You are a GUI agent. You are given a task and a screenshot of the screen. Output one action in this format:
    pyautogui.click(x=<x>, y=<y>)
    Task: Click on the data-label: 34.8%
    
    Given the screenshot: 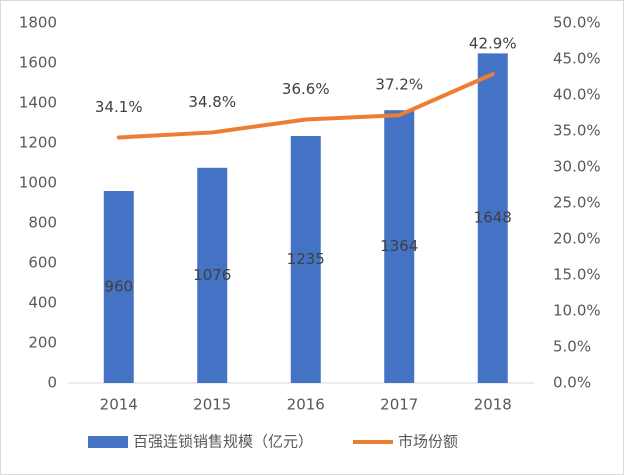 What is the action you would take?
    pyautogui.click(x=212, y=102)
    